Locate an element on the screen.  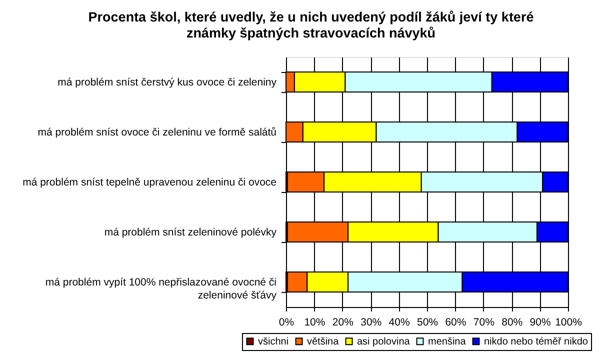
legend-label: většina is located at coordinates (323, 342).